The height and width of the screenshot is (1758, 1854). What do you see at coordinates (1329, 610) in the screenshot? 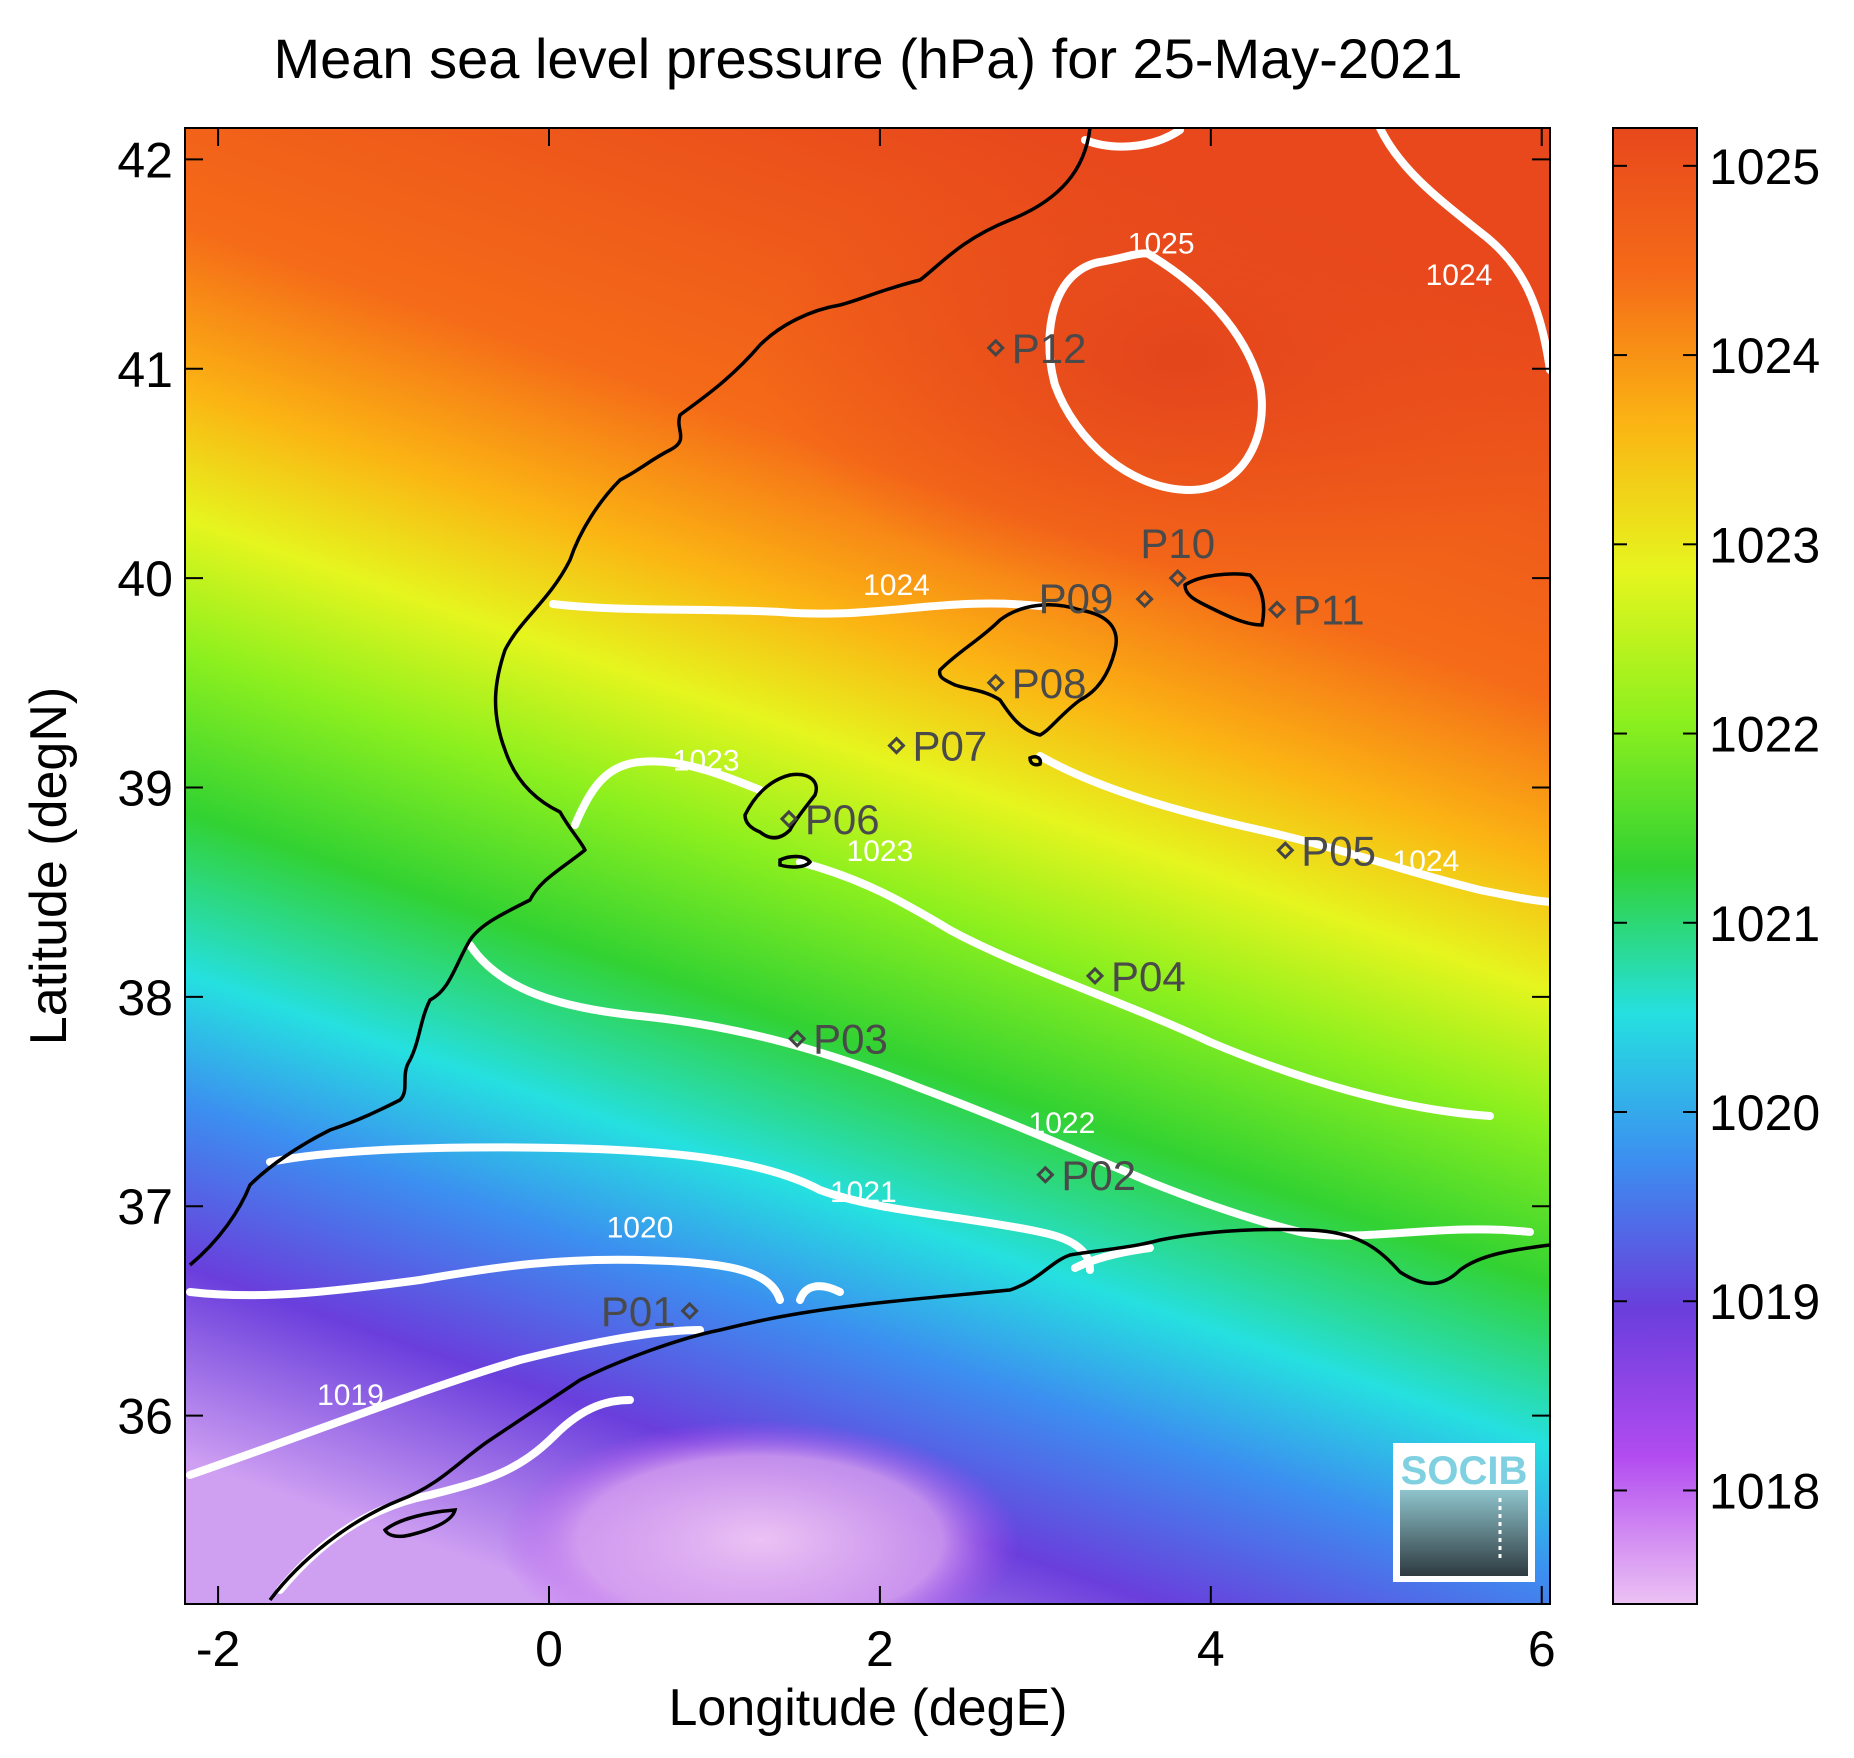
I see `station-label: P11` at bounding box center [1329, 610].